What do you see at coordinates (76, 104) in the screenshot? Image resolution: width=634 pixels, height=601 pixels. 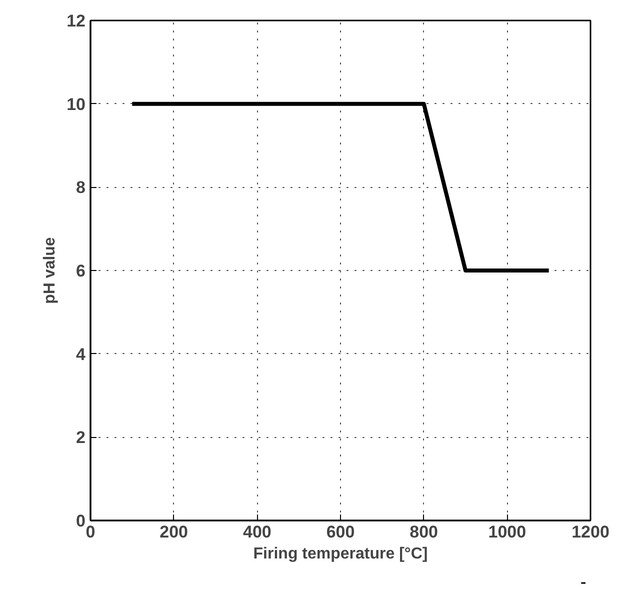 I see `y-tick-label: 10` at bounding box center [76, 104].